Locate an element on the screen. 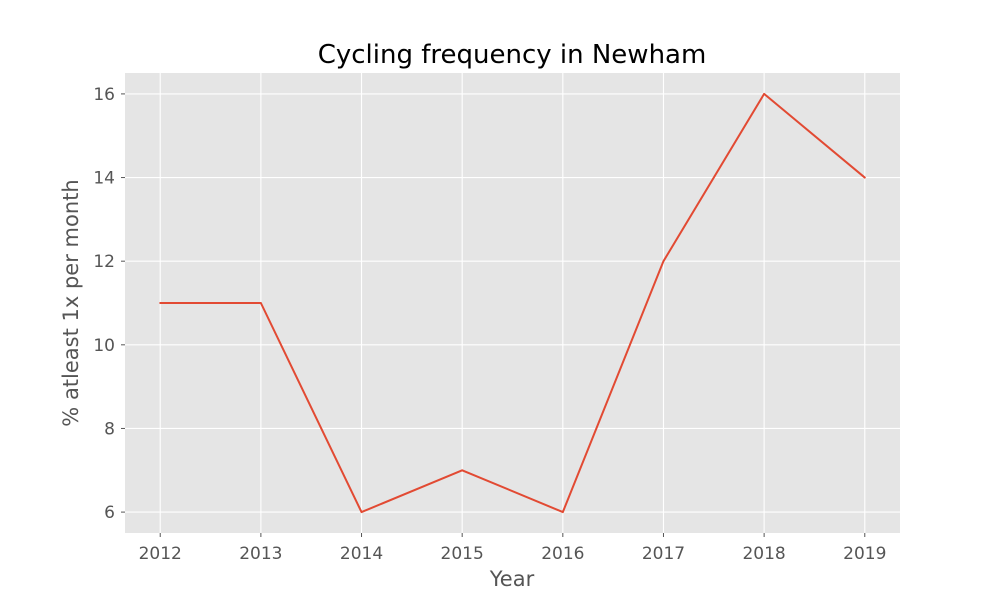 Image resolution: width=1000 pixels, height=604 pixels. x-tick-label: 2016 is located at coordinates (562, 554).